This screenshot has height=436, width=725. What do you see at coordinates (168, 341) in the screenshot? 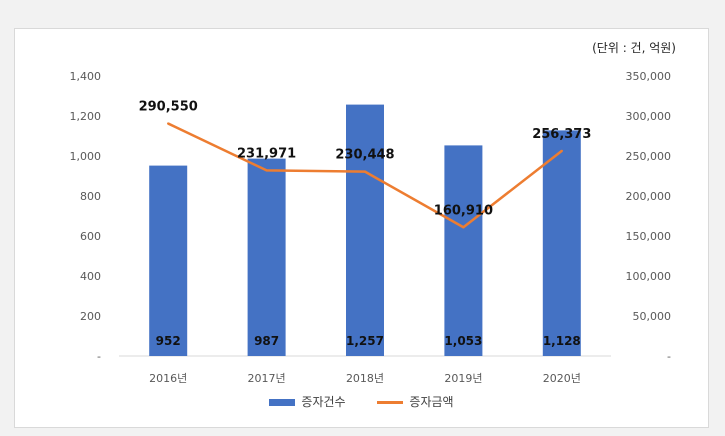
I see `bar-data-label: 952` at bounding box center [168, 341].